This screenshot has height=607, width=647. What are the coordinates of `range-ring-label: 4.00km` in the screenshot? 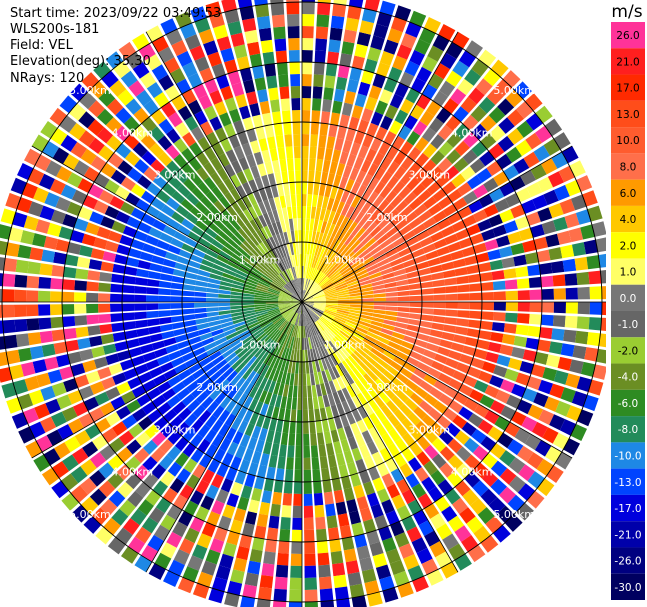 It's located at (133, 132).